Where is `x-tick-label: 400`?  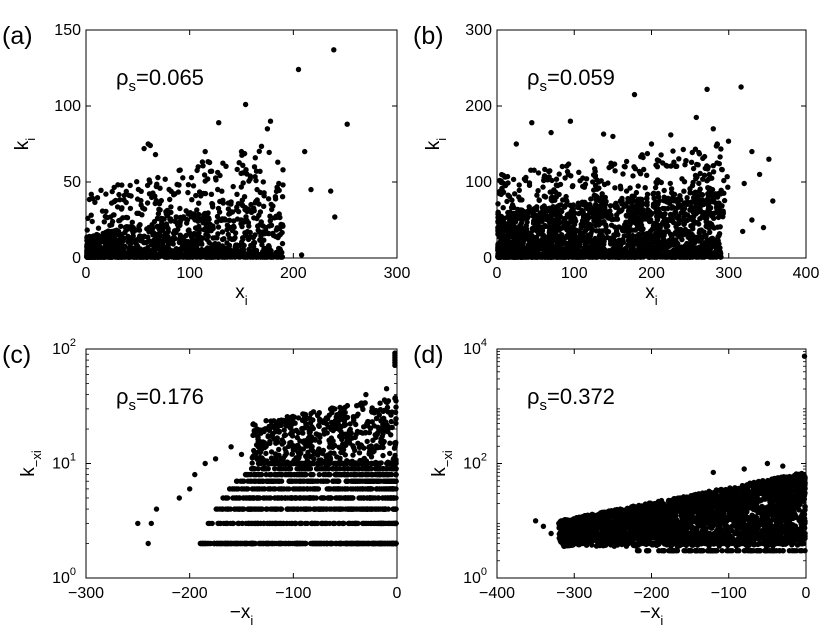
x-tick-label: 400 is located at coordinates (806, 273).